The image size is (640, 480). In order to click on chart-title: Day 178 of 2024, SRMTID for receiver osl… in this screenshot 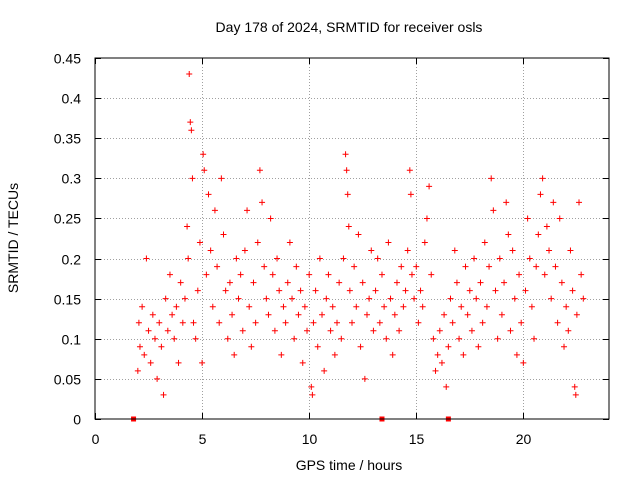, I will do `click(349, 27)`.